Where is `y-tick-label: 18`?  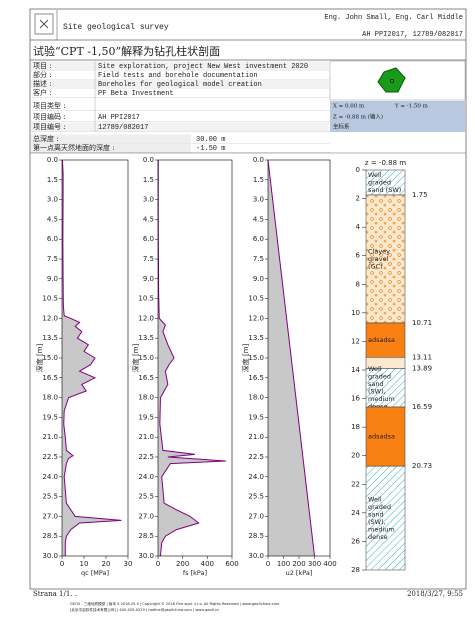 y-tick-label: 18 is located at coordinates (355, 427).